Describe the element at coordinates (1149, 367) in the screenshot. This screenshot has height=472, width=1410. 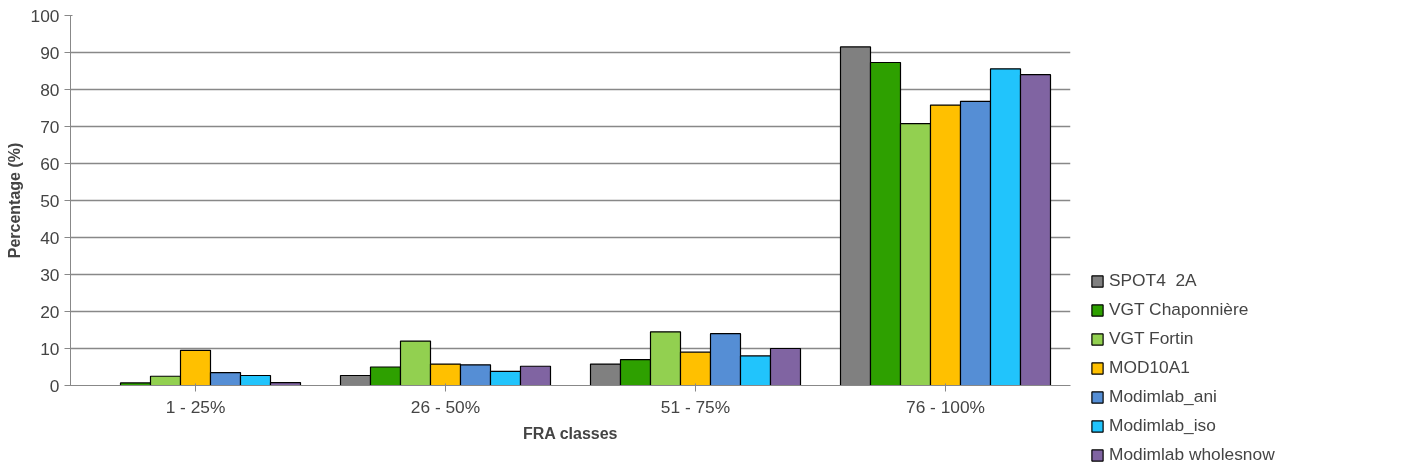
I see `legend-label: MOD10A1` at that location.